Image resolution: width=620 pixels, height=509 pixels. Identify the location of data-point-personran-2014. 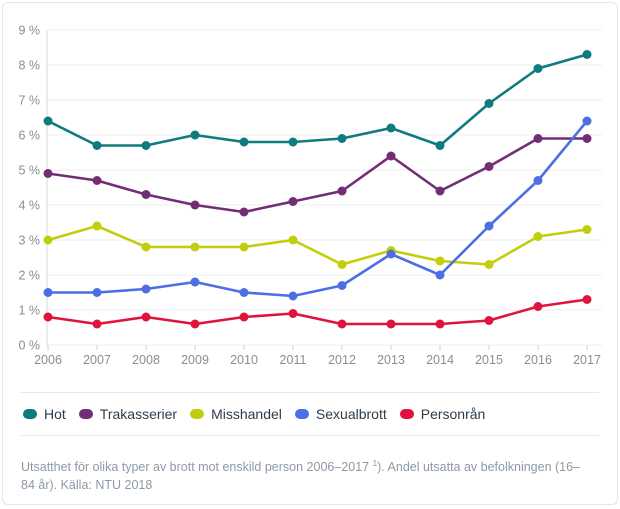
(440, 324).